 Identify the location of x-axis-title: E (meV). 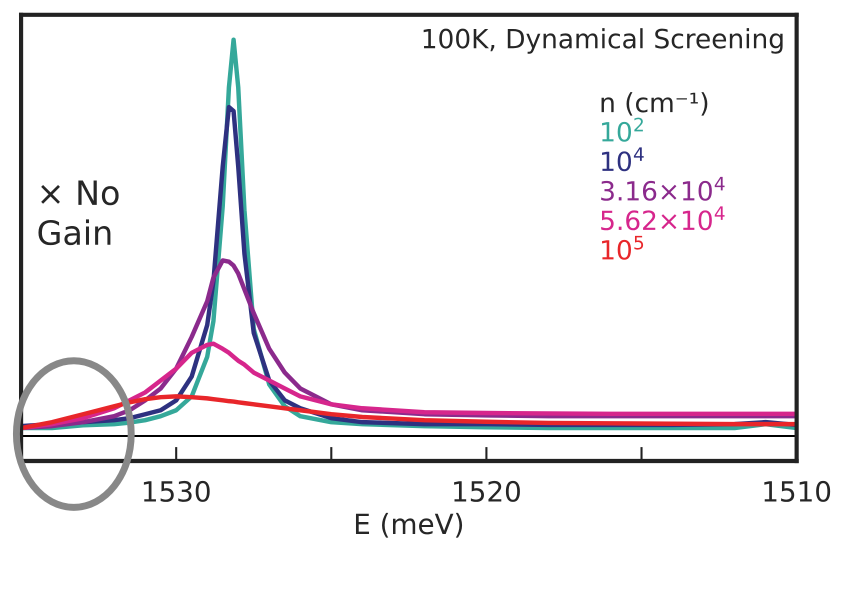
(409, 525).